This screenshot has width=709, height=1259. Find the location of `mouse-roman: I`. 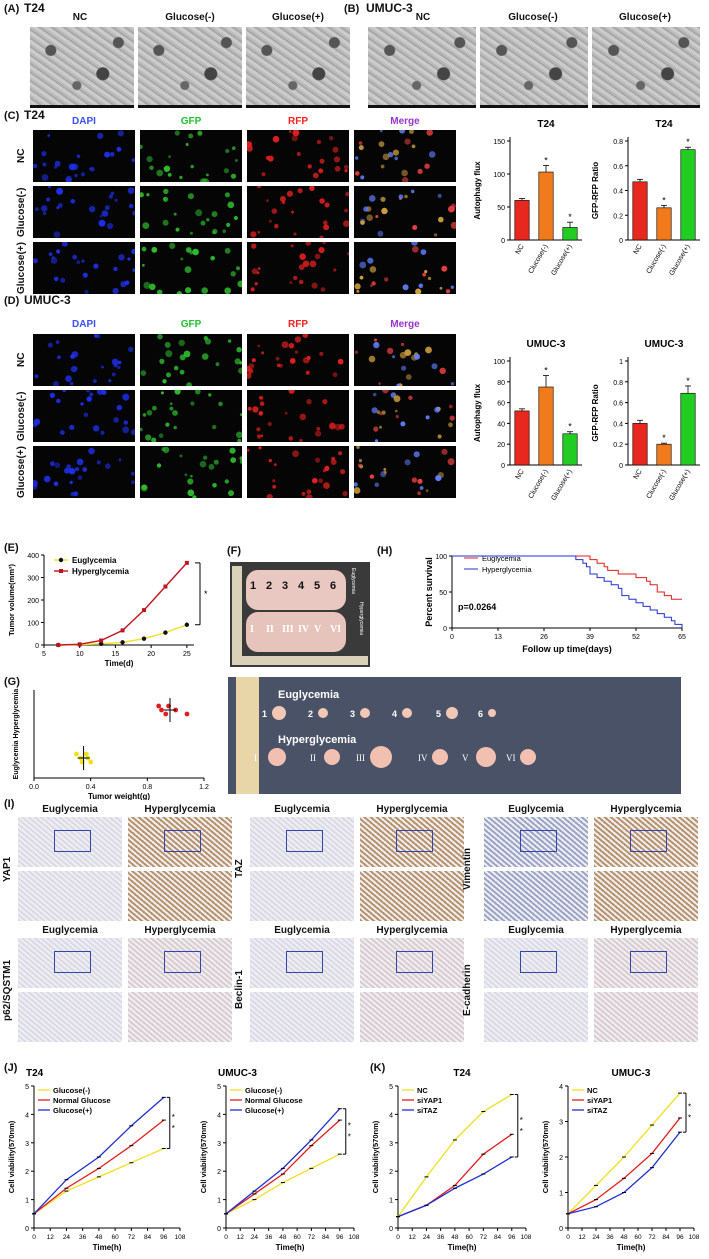

mouse-roman: I is located at coordinates (252, 629).